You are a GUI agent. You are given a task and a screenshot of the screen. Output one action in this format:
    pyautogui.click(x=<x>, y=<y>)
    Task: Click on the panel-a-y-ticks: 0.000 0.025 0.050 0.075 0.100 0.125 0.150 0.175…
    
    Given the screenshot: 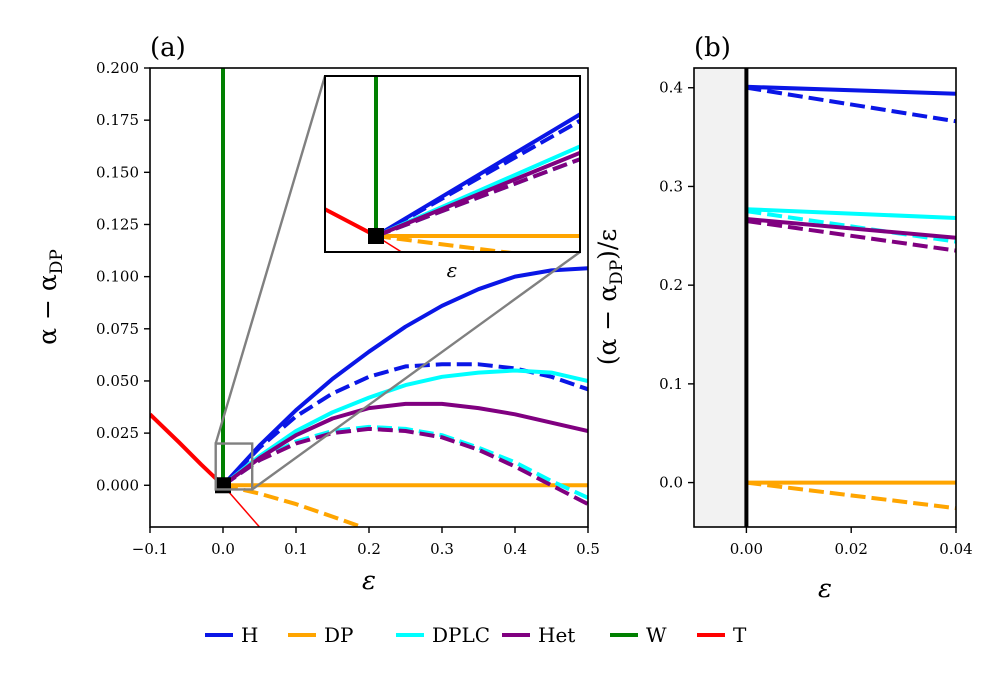 What is the action you would take?
    pyautogui.click(x=123, y=276)
    